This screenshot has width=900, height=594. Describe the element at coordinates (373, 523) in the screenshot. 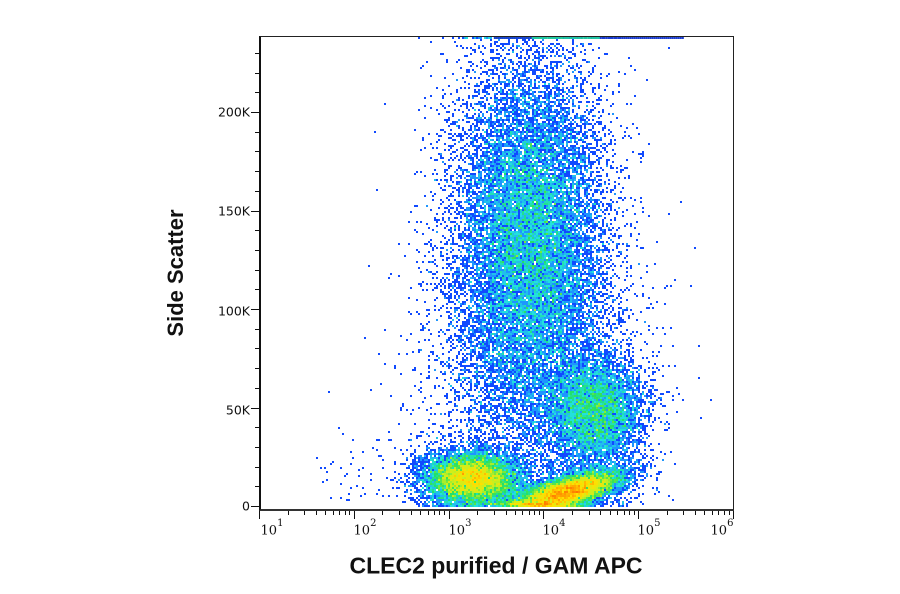

I see `x-tick-exponent: 2` at that location.